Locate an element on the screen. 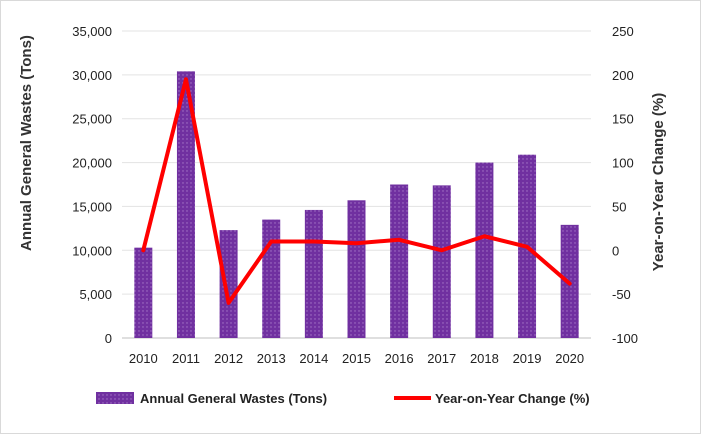 The width and height of the screenshot is (701, 434). y-tick-label-left: 10,000 is located at coordinates (92, 250).